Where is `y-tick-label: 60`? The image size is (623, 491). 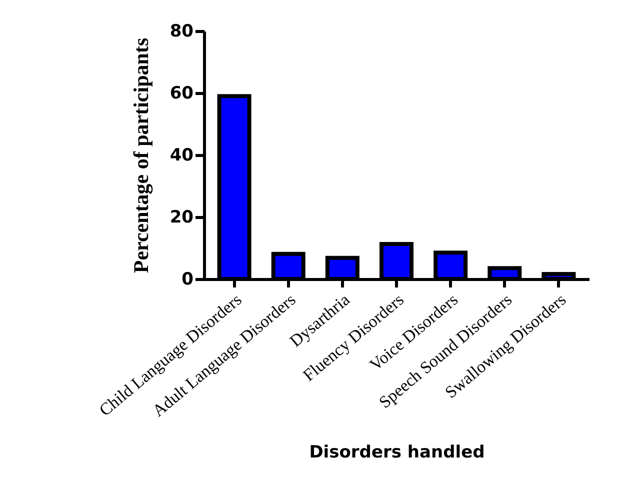
y-tick-label: 60 is located at coordinates (182, 94).